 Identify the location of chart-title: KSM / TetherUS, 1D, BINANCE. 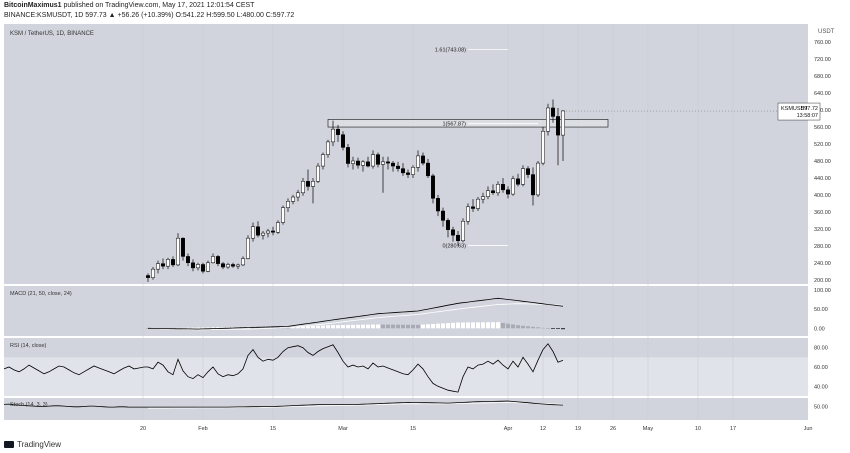
(52, 34).